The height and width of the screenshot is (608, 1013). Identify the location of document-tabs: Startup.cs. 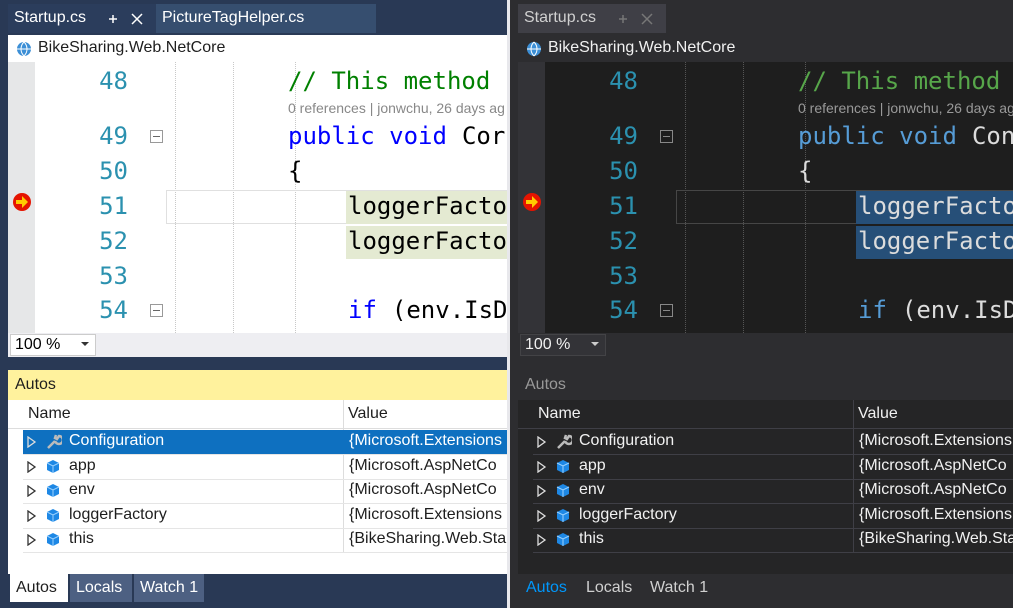
(761, 16).